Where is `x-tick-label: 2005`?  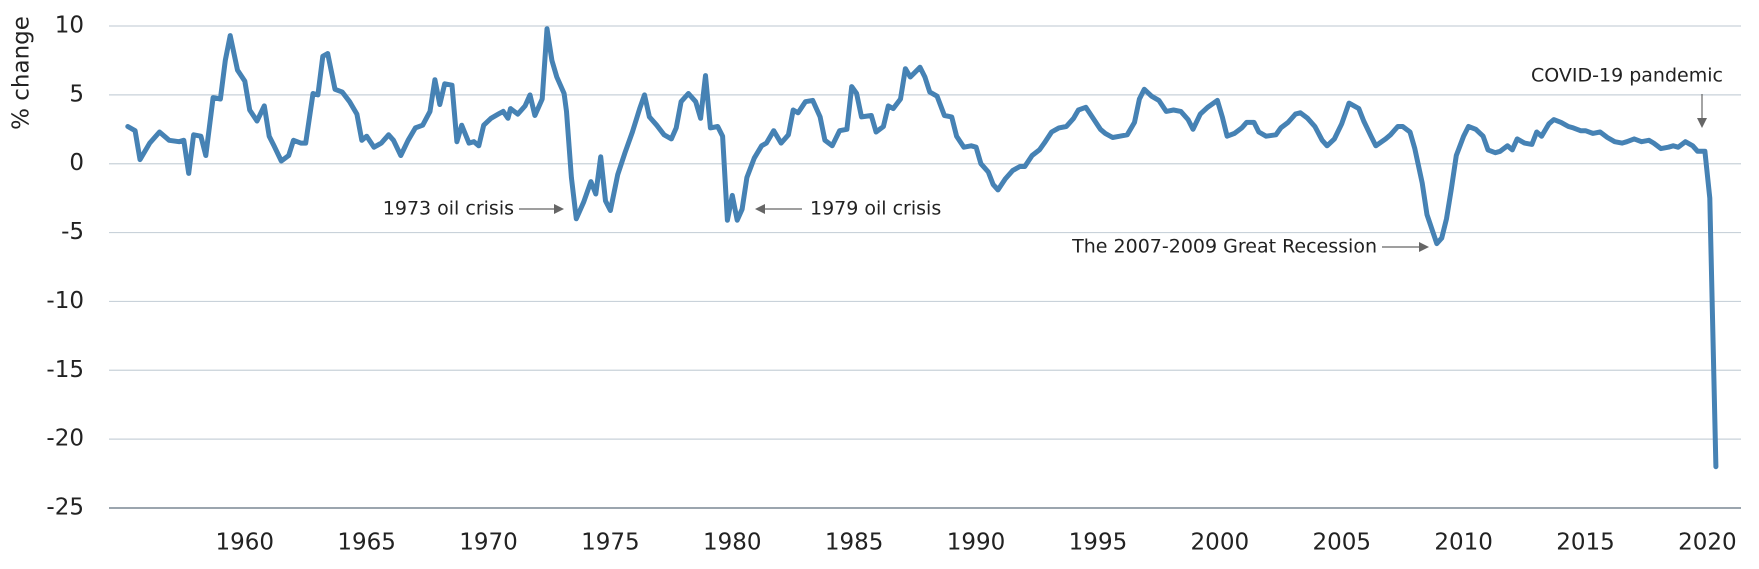
x-tick-label: 2005 is located at coordinates (1341, 543).